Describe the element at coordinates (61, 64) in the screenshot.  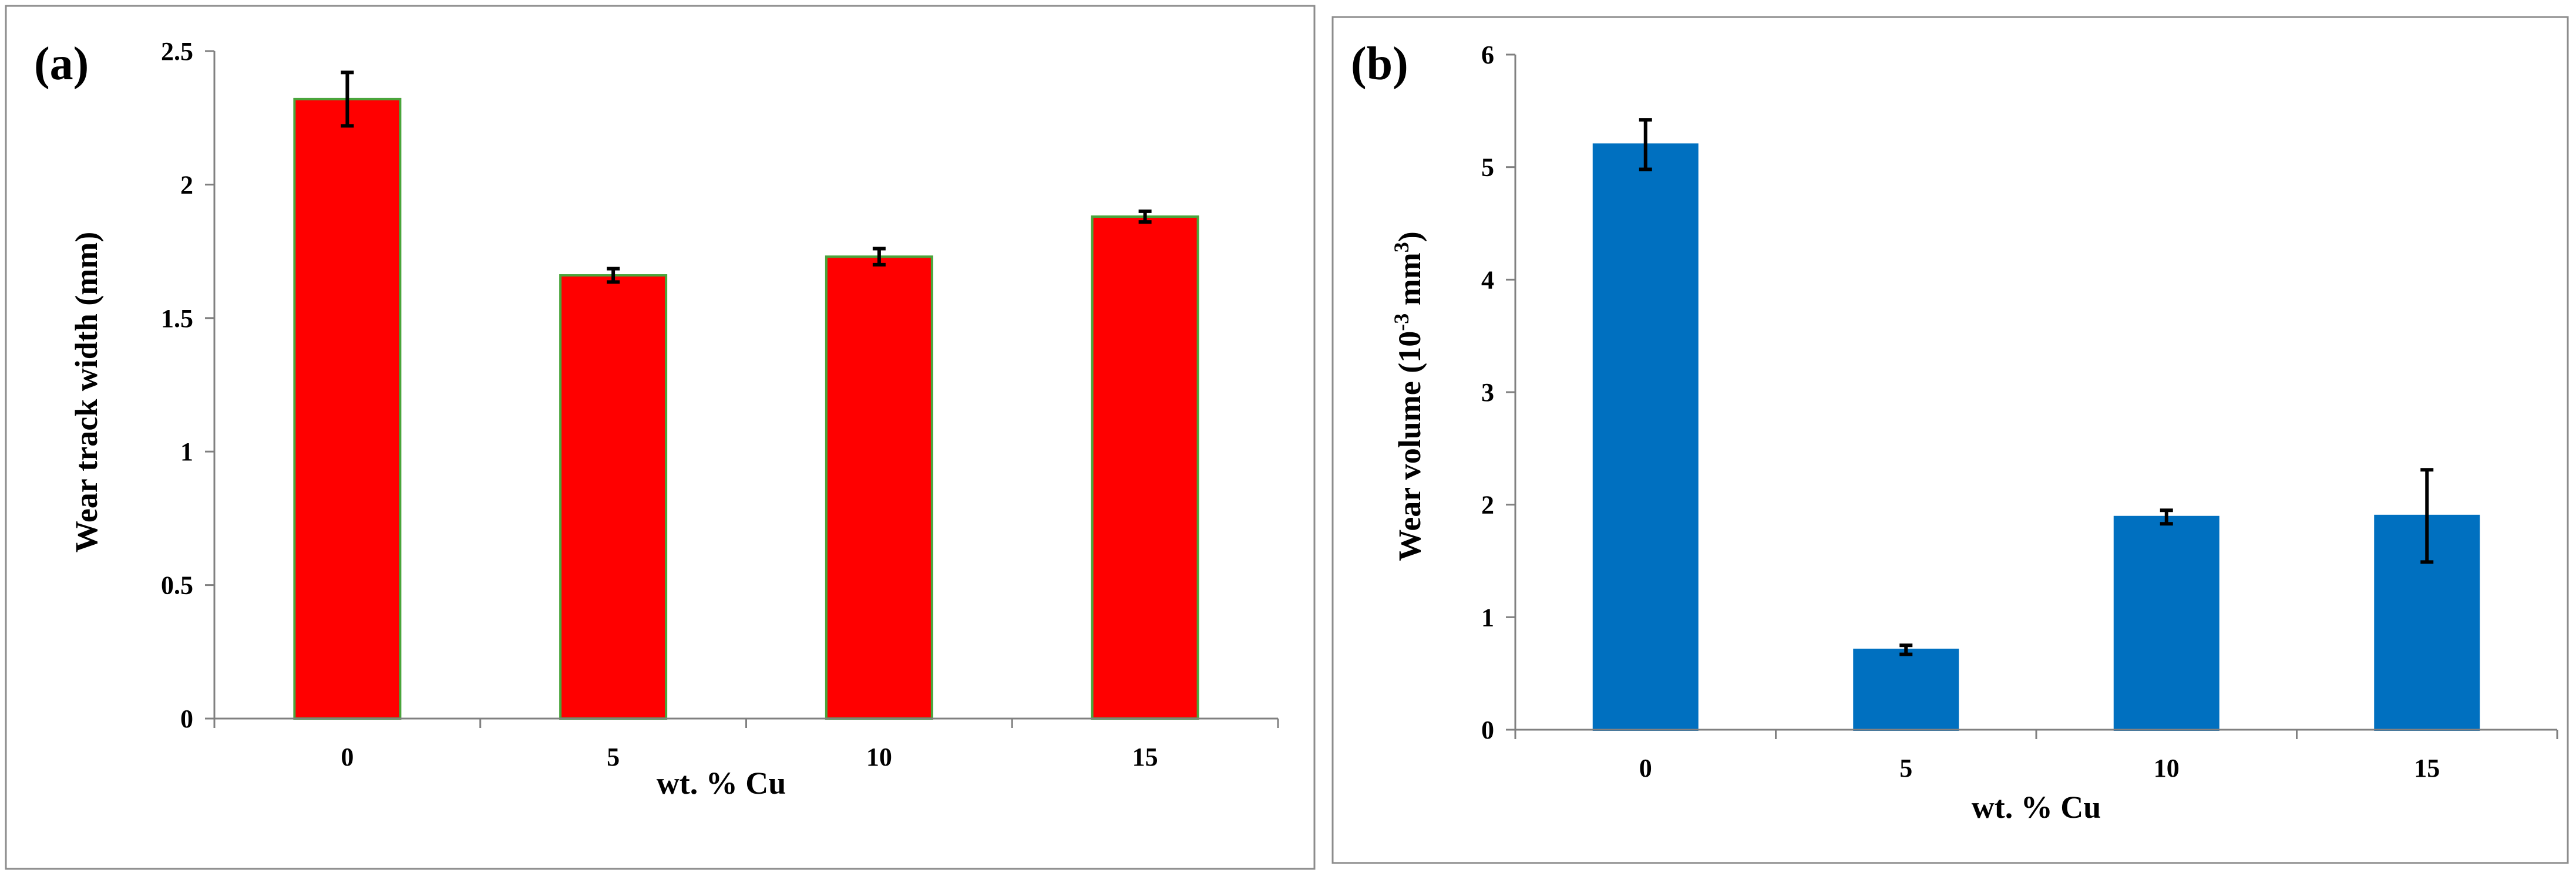
I see `panel-a-label: (a)` at that location.